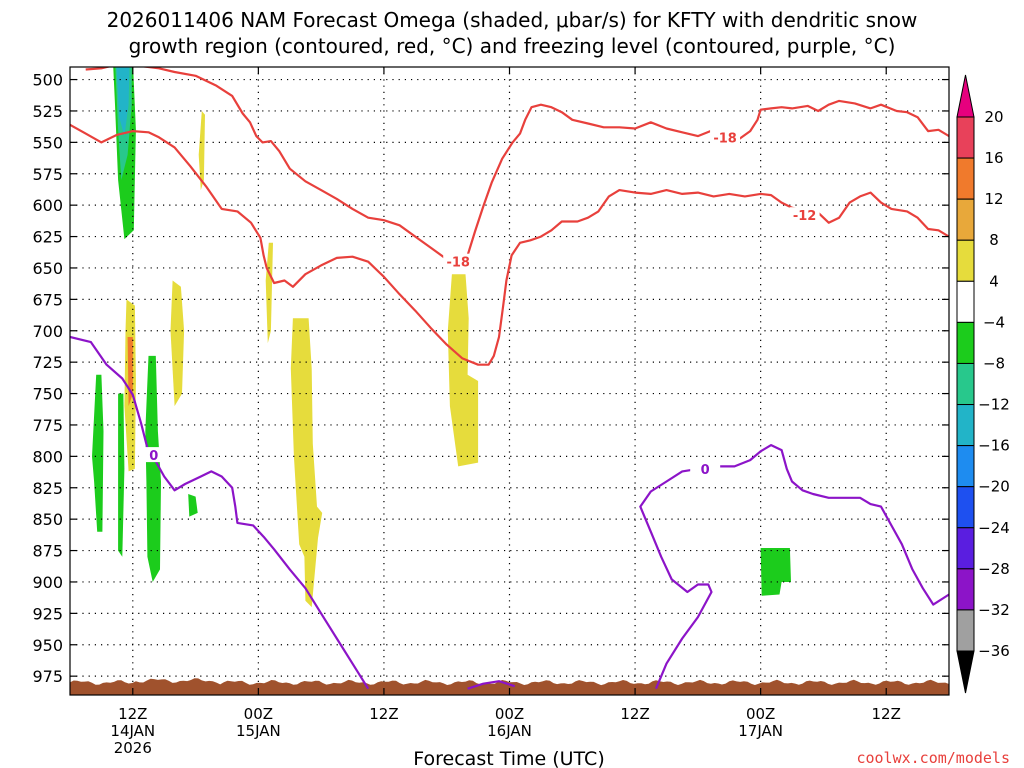  Describe the element at coordinates (509, 714) in the screenshot. I see `xtick-label-42-0: 00Z` at that location.